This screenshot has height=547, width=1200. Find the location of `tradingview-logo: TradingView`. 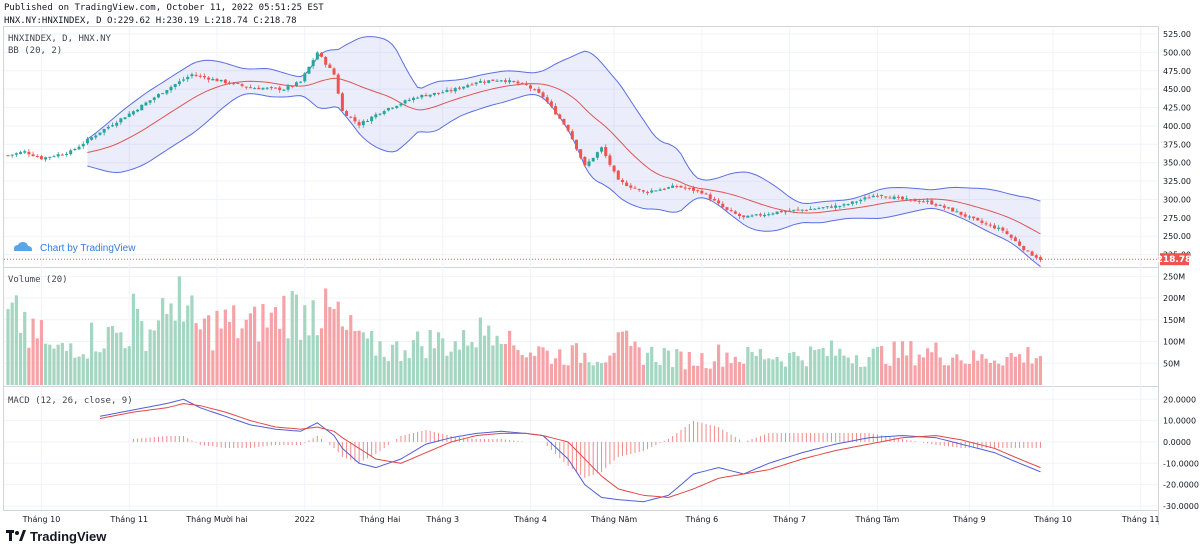

tradingview-logo: TradingView is located at coordinates (56, 536).